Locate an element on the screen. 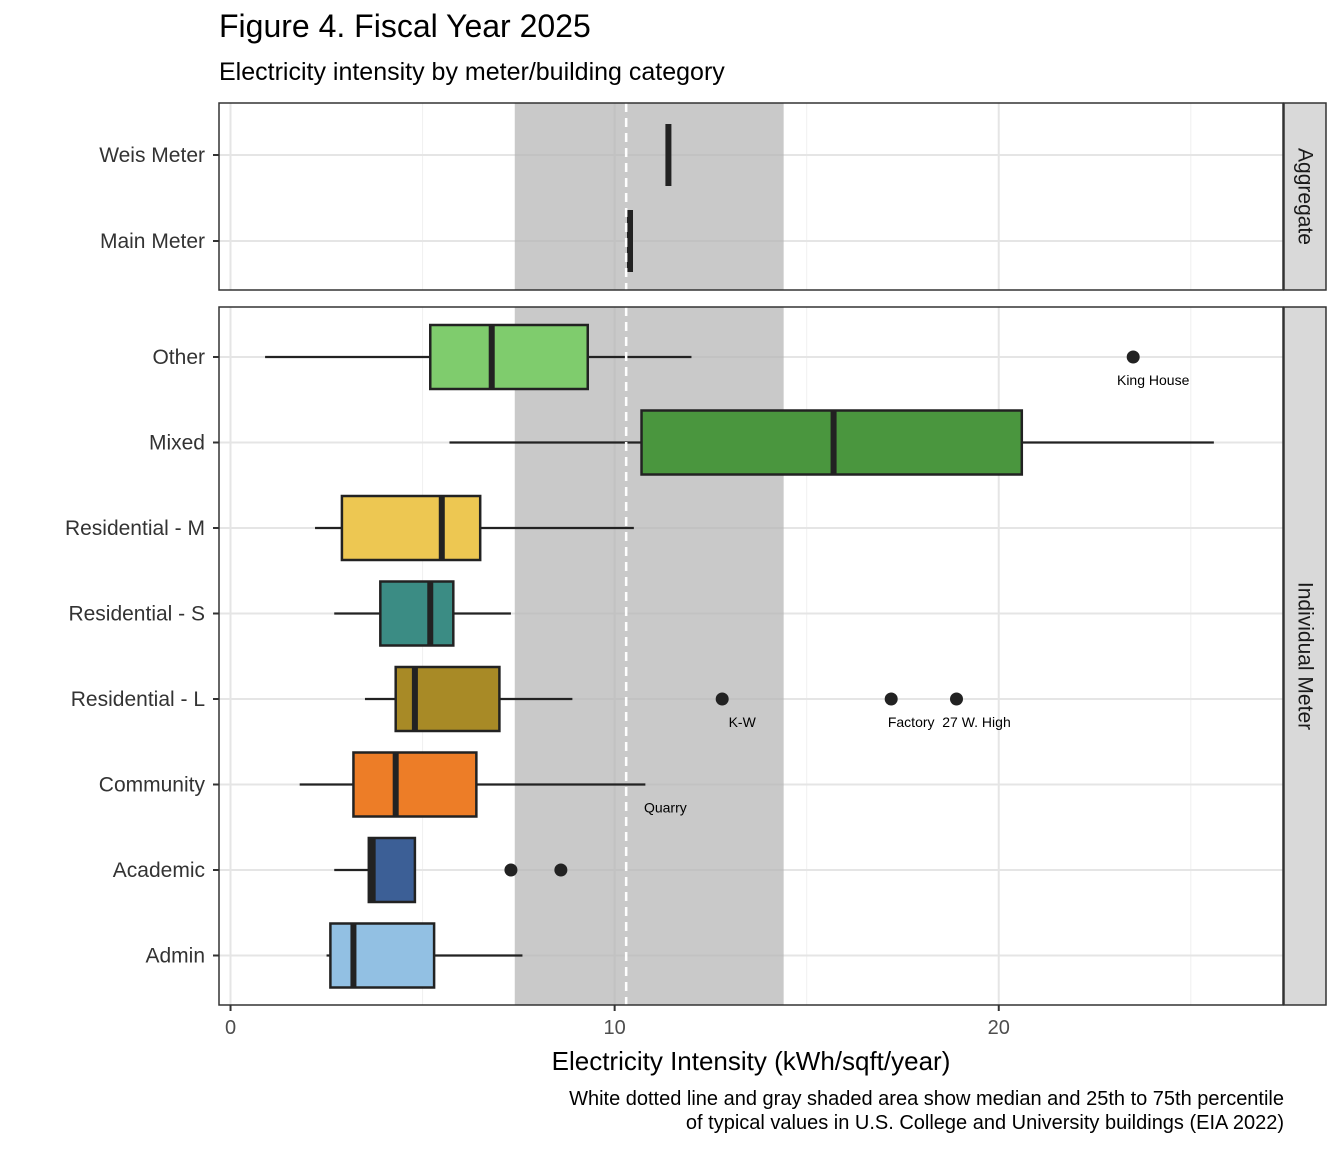 The image size is (1344, 1152). y-tick-label: Admin is located at coordinates (175, 956).